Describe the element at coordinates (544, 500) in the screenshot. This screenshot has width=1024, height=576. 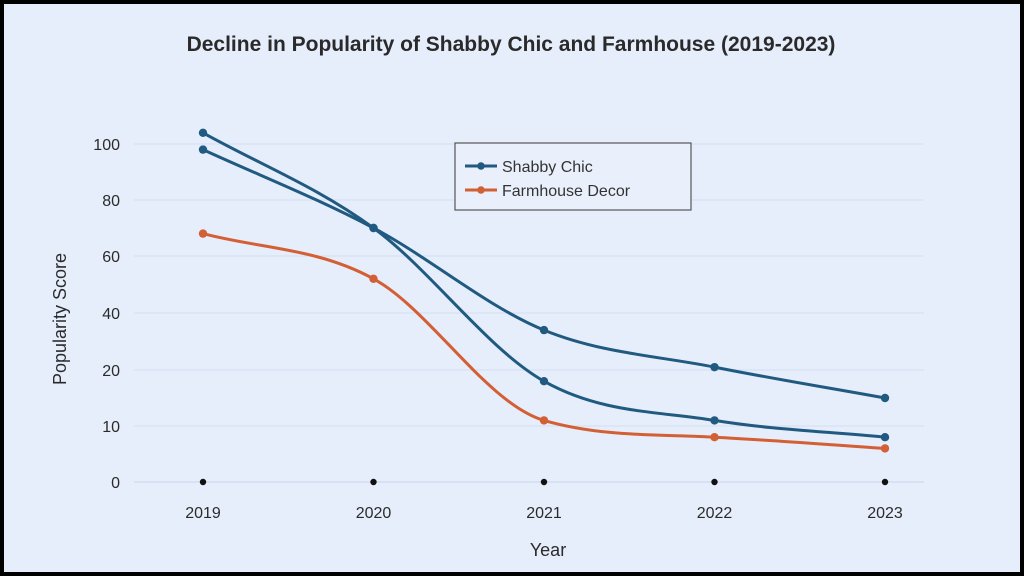
I see `x-axis-ticks: 2019 2020 2021 2022 2023` at that location.